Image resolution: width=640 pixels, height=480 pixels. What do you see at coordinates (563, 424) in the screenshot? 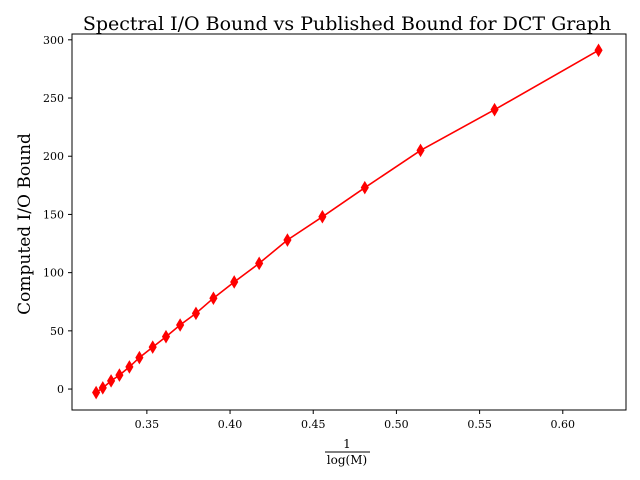
I see `x-tick-label: 0.60` at bounding box center [563, 424].